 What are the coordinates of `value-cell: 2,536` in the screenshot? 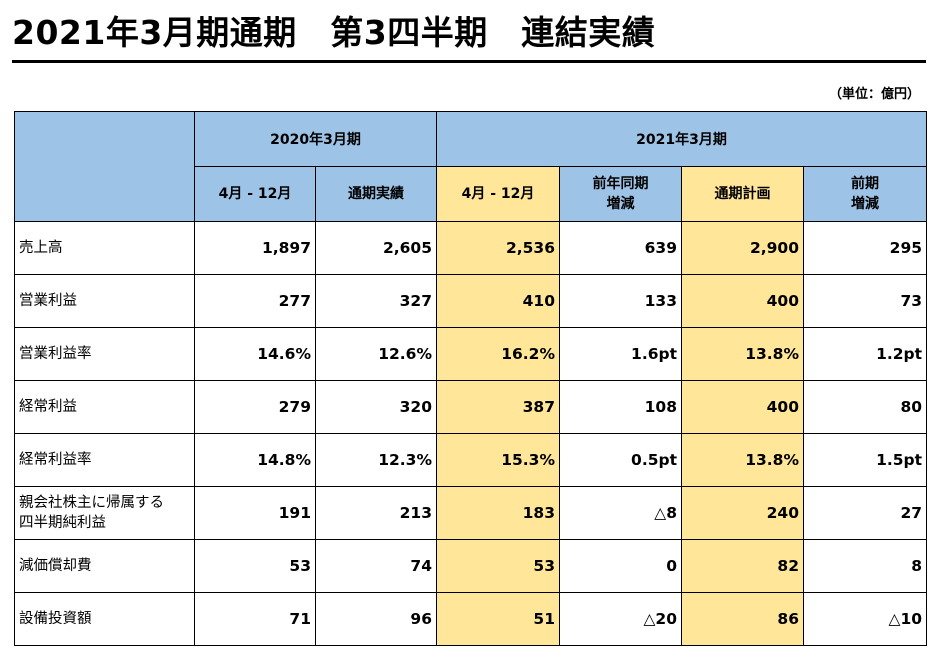 It's located at (498, 248).